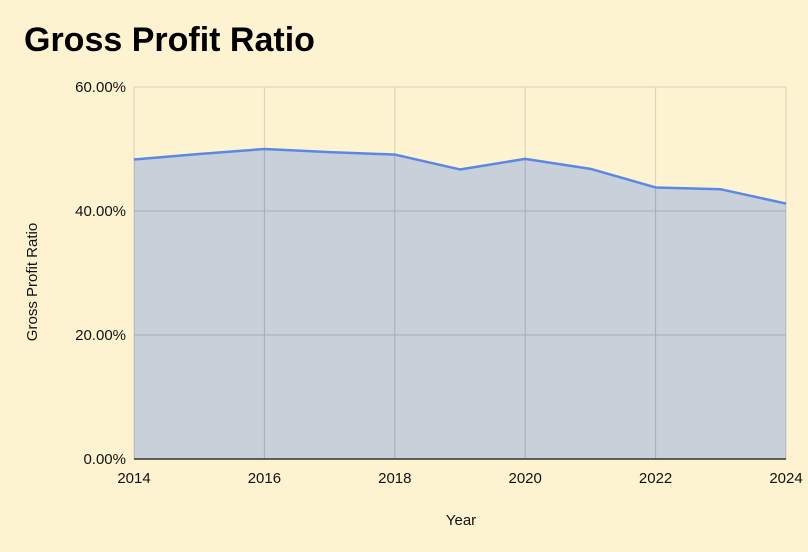 Image resolution: width=808 pixels, height=552 pixels. Describe the element at coordinates (785, 478) in the screenshot. I see `x-tick-label: 2024` at that location.